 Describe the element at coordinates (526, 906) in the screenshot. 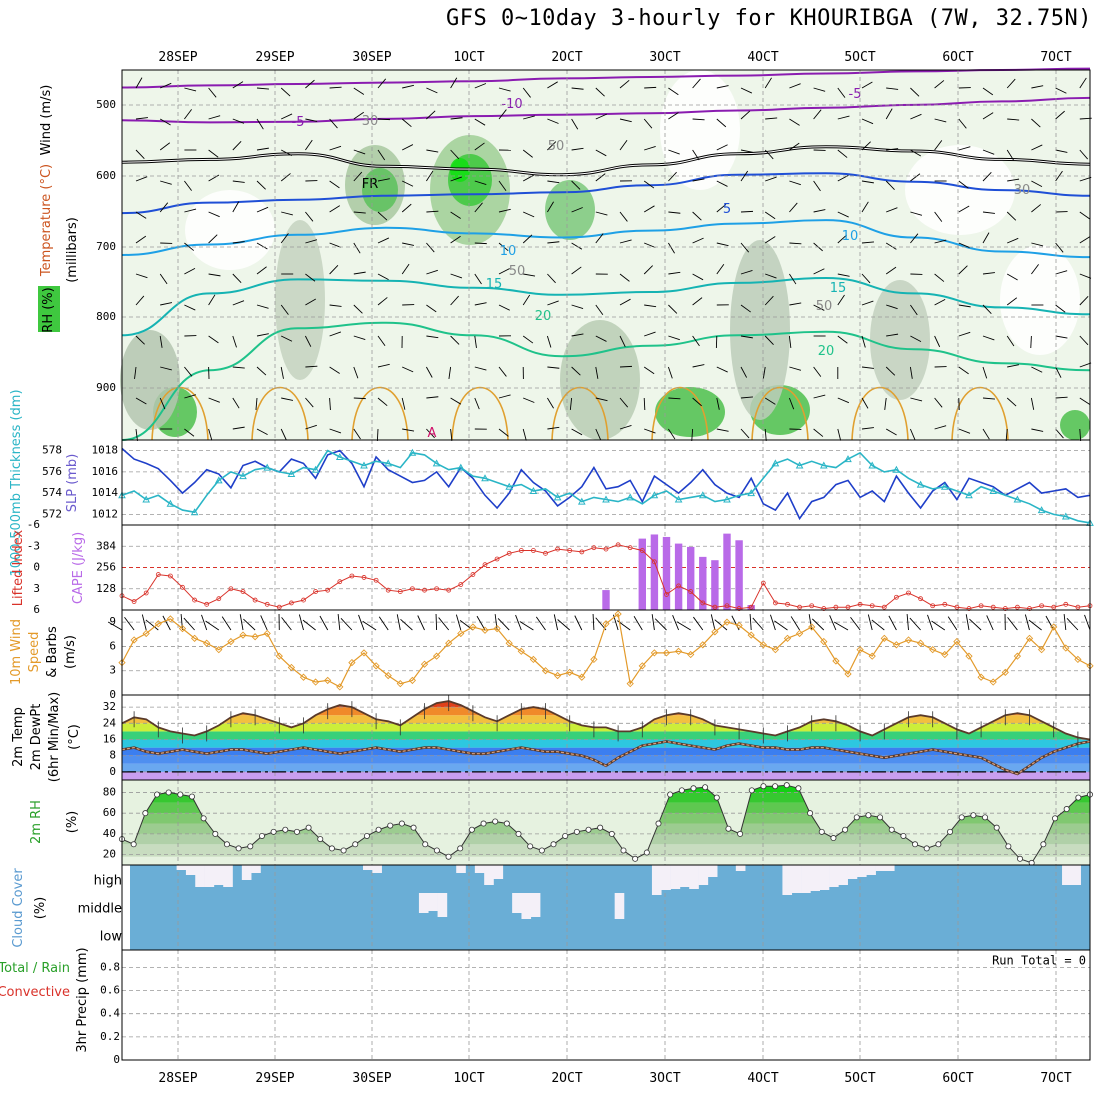

I see `cloud-middle-bar` at that location.